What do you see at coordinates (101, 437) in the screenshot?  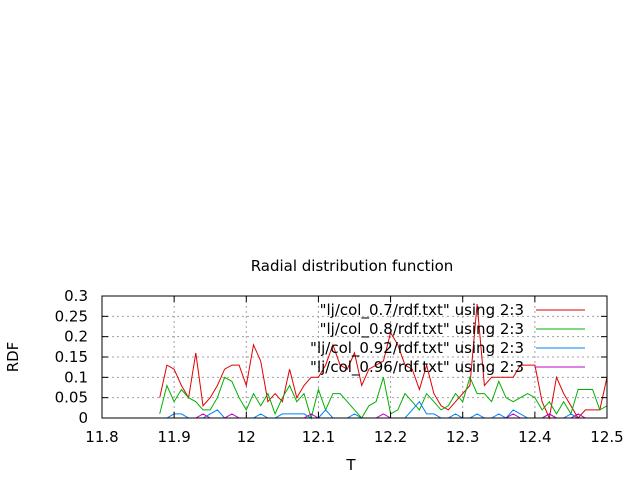 I see `x-tick-label: 11.8` at bounding box center [101, 437].